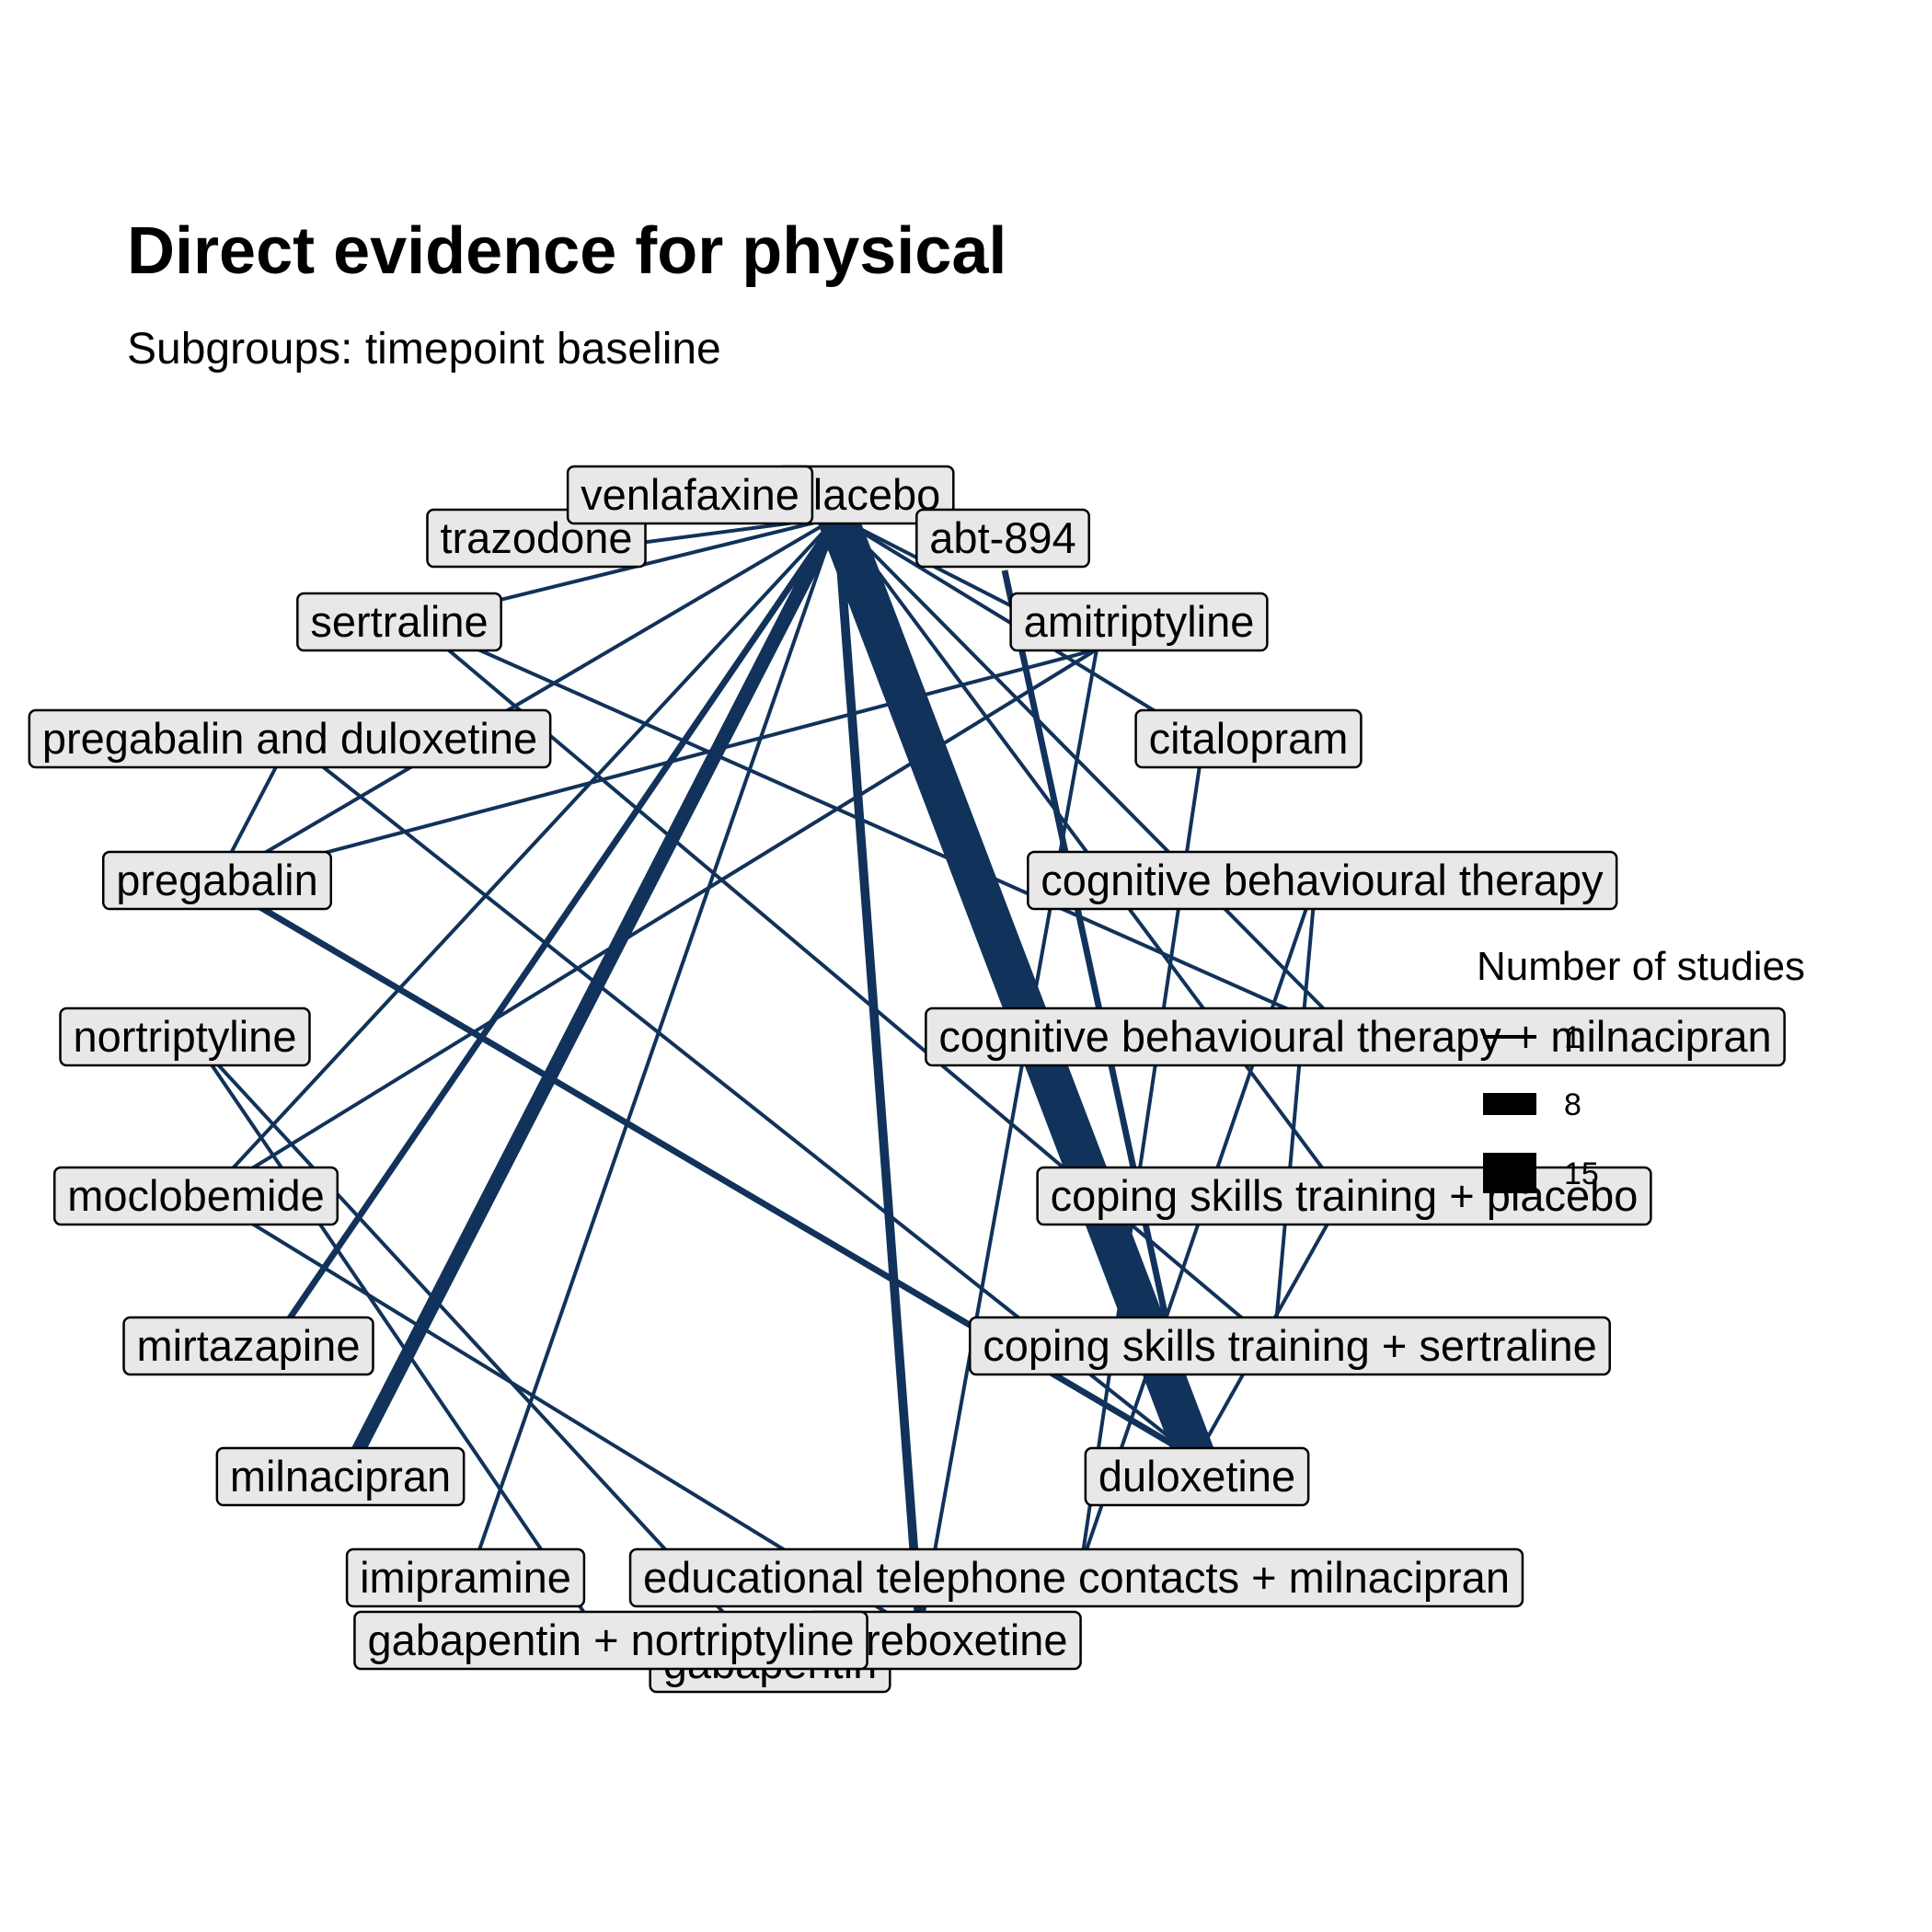  Describe the element at coordinates (1572, 1037) in the screenshot. I see `legend-label-1: 1` at that location.